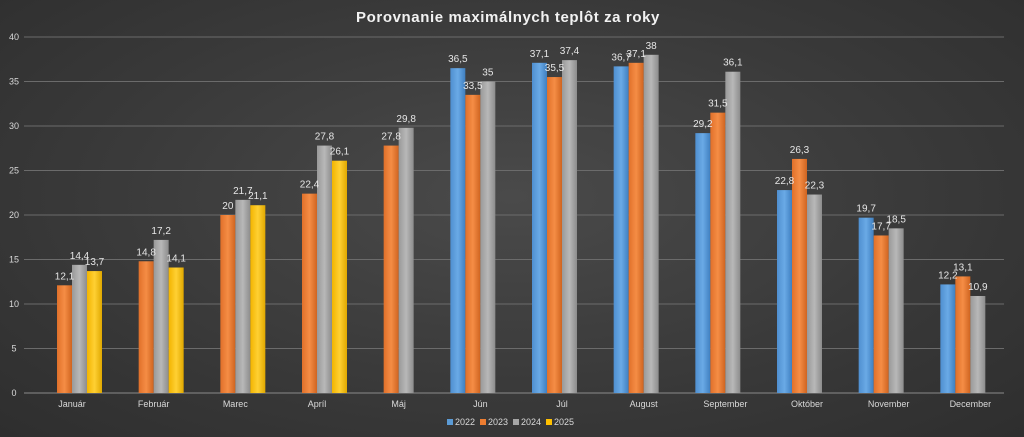  What do you see at coordinates (146, 252) in the screenshot?
I see `data-label: 14,8` at bounding box center [146, 252].